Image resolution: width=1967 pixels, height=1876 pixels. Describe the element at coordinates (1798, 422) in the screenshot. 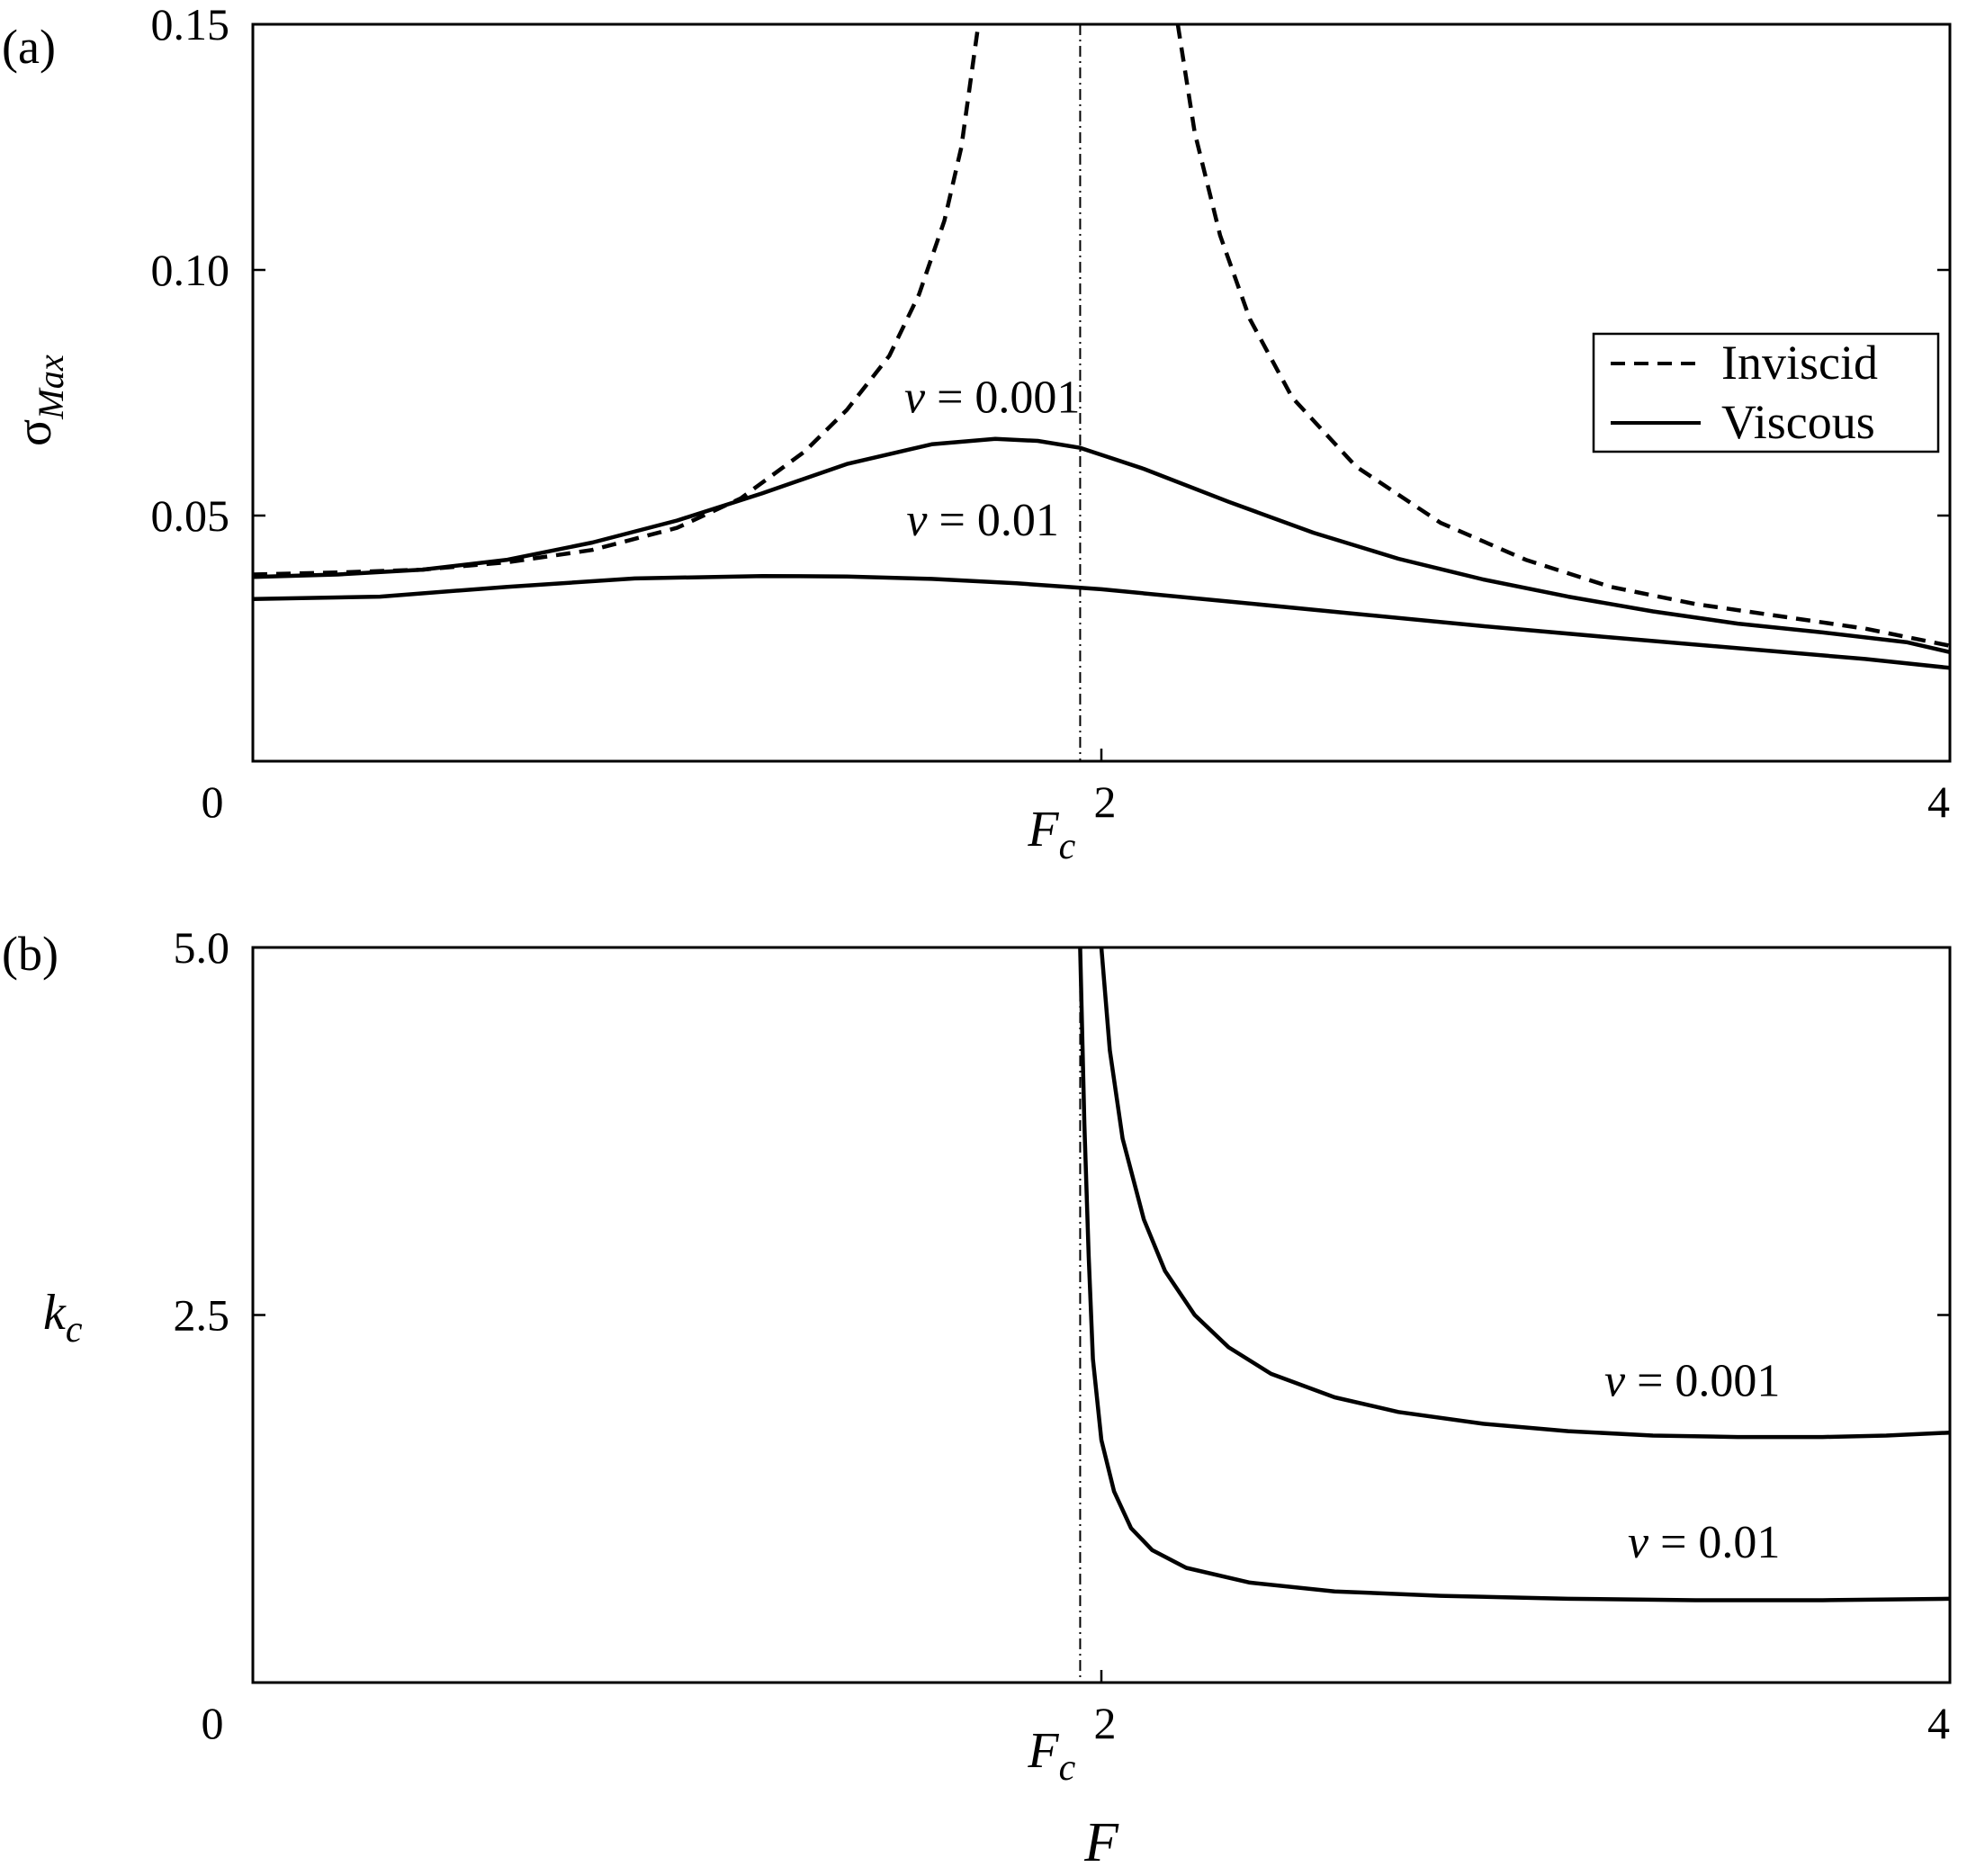

I see `legend-viscous-label: Viscous` at that location.